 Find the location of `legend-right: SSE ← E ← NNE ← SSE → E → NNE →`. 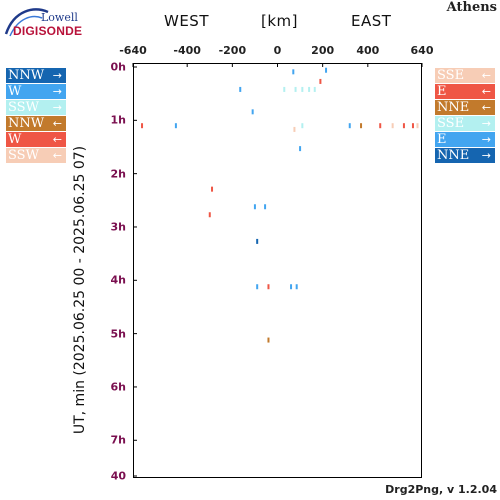

legend-right: SSE ← E ← NNE ← SSE → E → NNE → is located at coordinates (465, 116).